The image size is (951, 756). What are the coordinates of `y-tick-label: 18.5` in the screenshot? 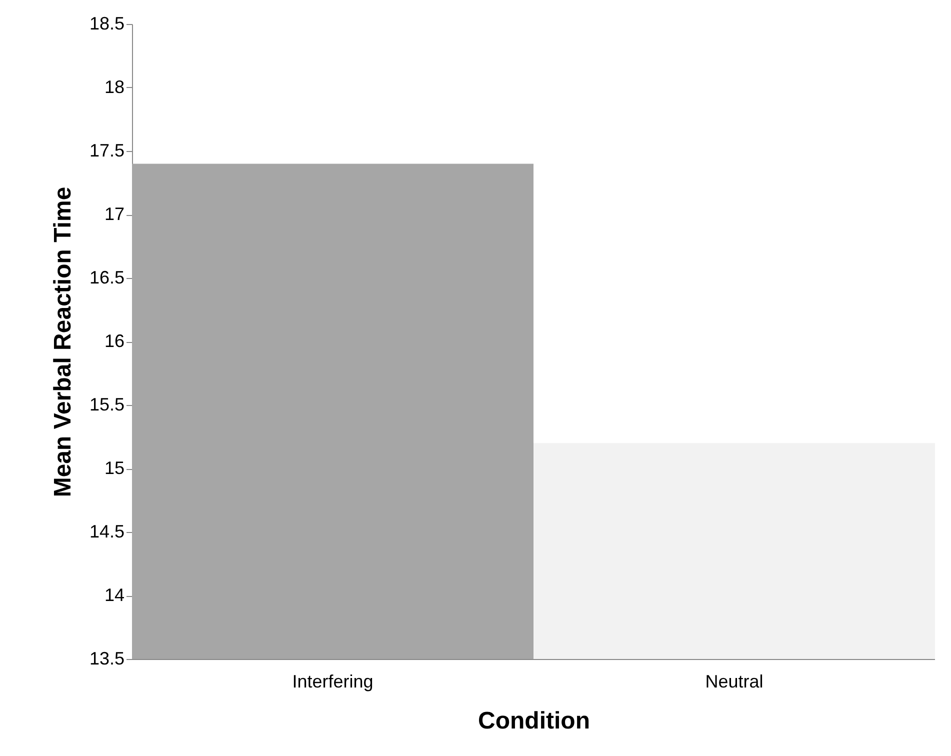 It's located at (106, 24).